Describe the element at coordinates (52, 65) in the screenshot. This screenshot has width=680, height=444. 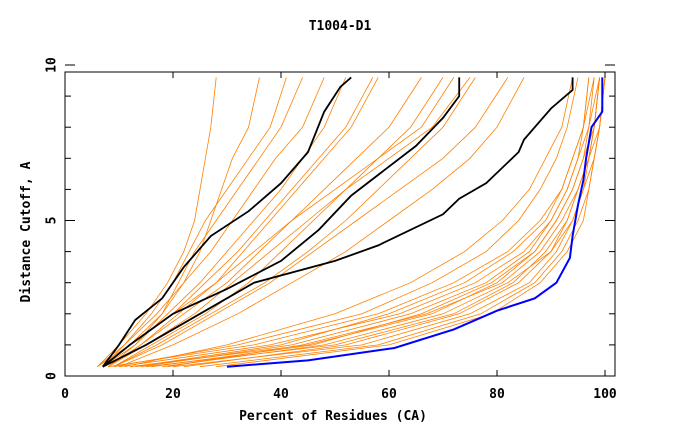
I see `y-tick-label-2: 10` at that location.